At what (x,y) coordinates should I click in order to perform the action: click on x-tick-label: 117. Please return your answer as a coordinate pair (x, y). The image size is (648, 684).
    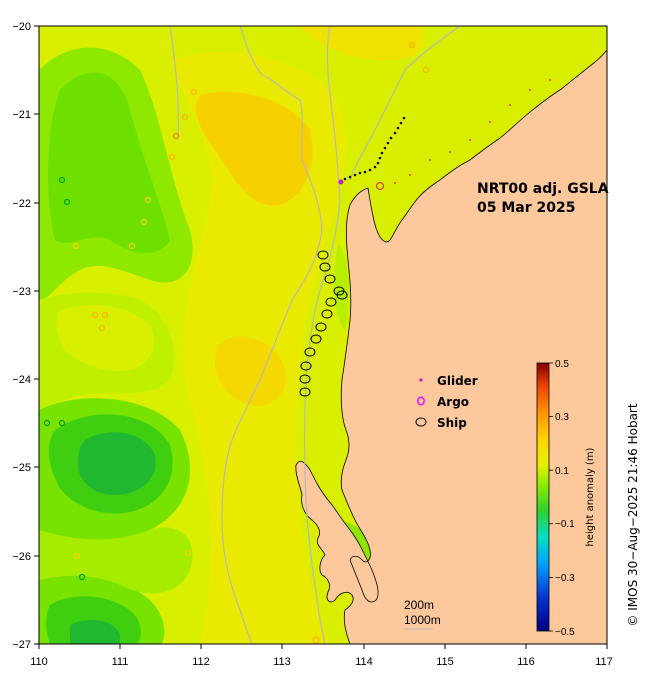
    Looking at the image, I should click on (604, 662).